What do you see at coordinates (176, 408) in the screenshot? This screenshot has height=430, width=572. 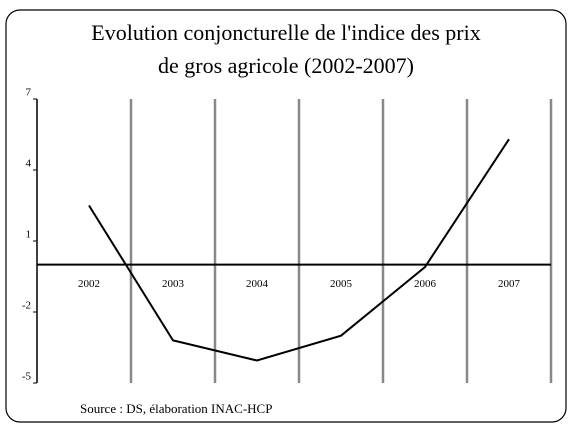 I see `source-note: Source : DS, élaboration INAC-HCP` at bounding box center [176, 408].